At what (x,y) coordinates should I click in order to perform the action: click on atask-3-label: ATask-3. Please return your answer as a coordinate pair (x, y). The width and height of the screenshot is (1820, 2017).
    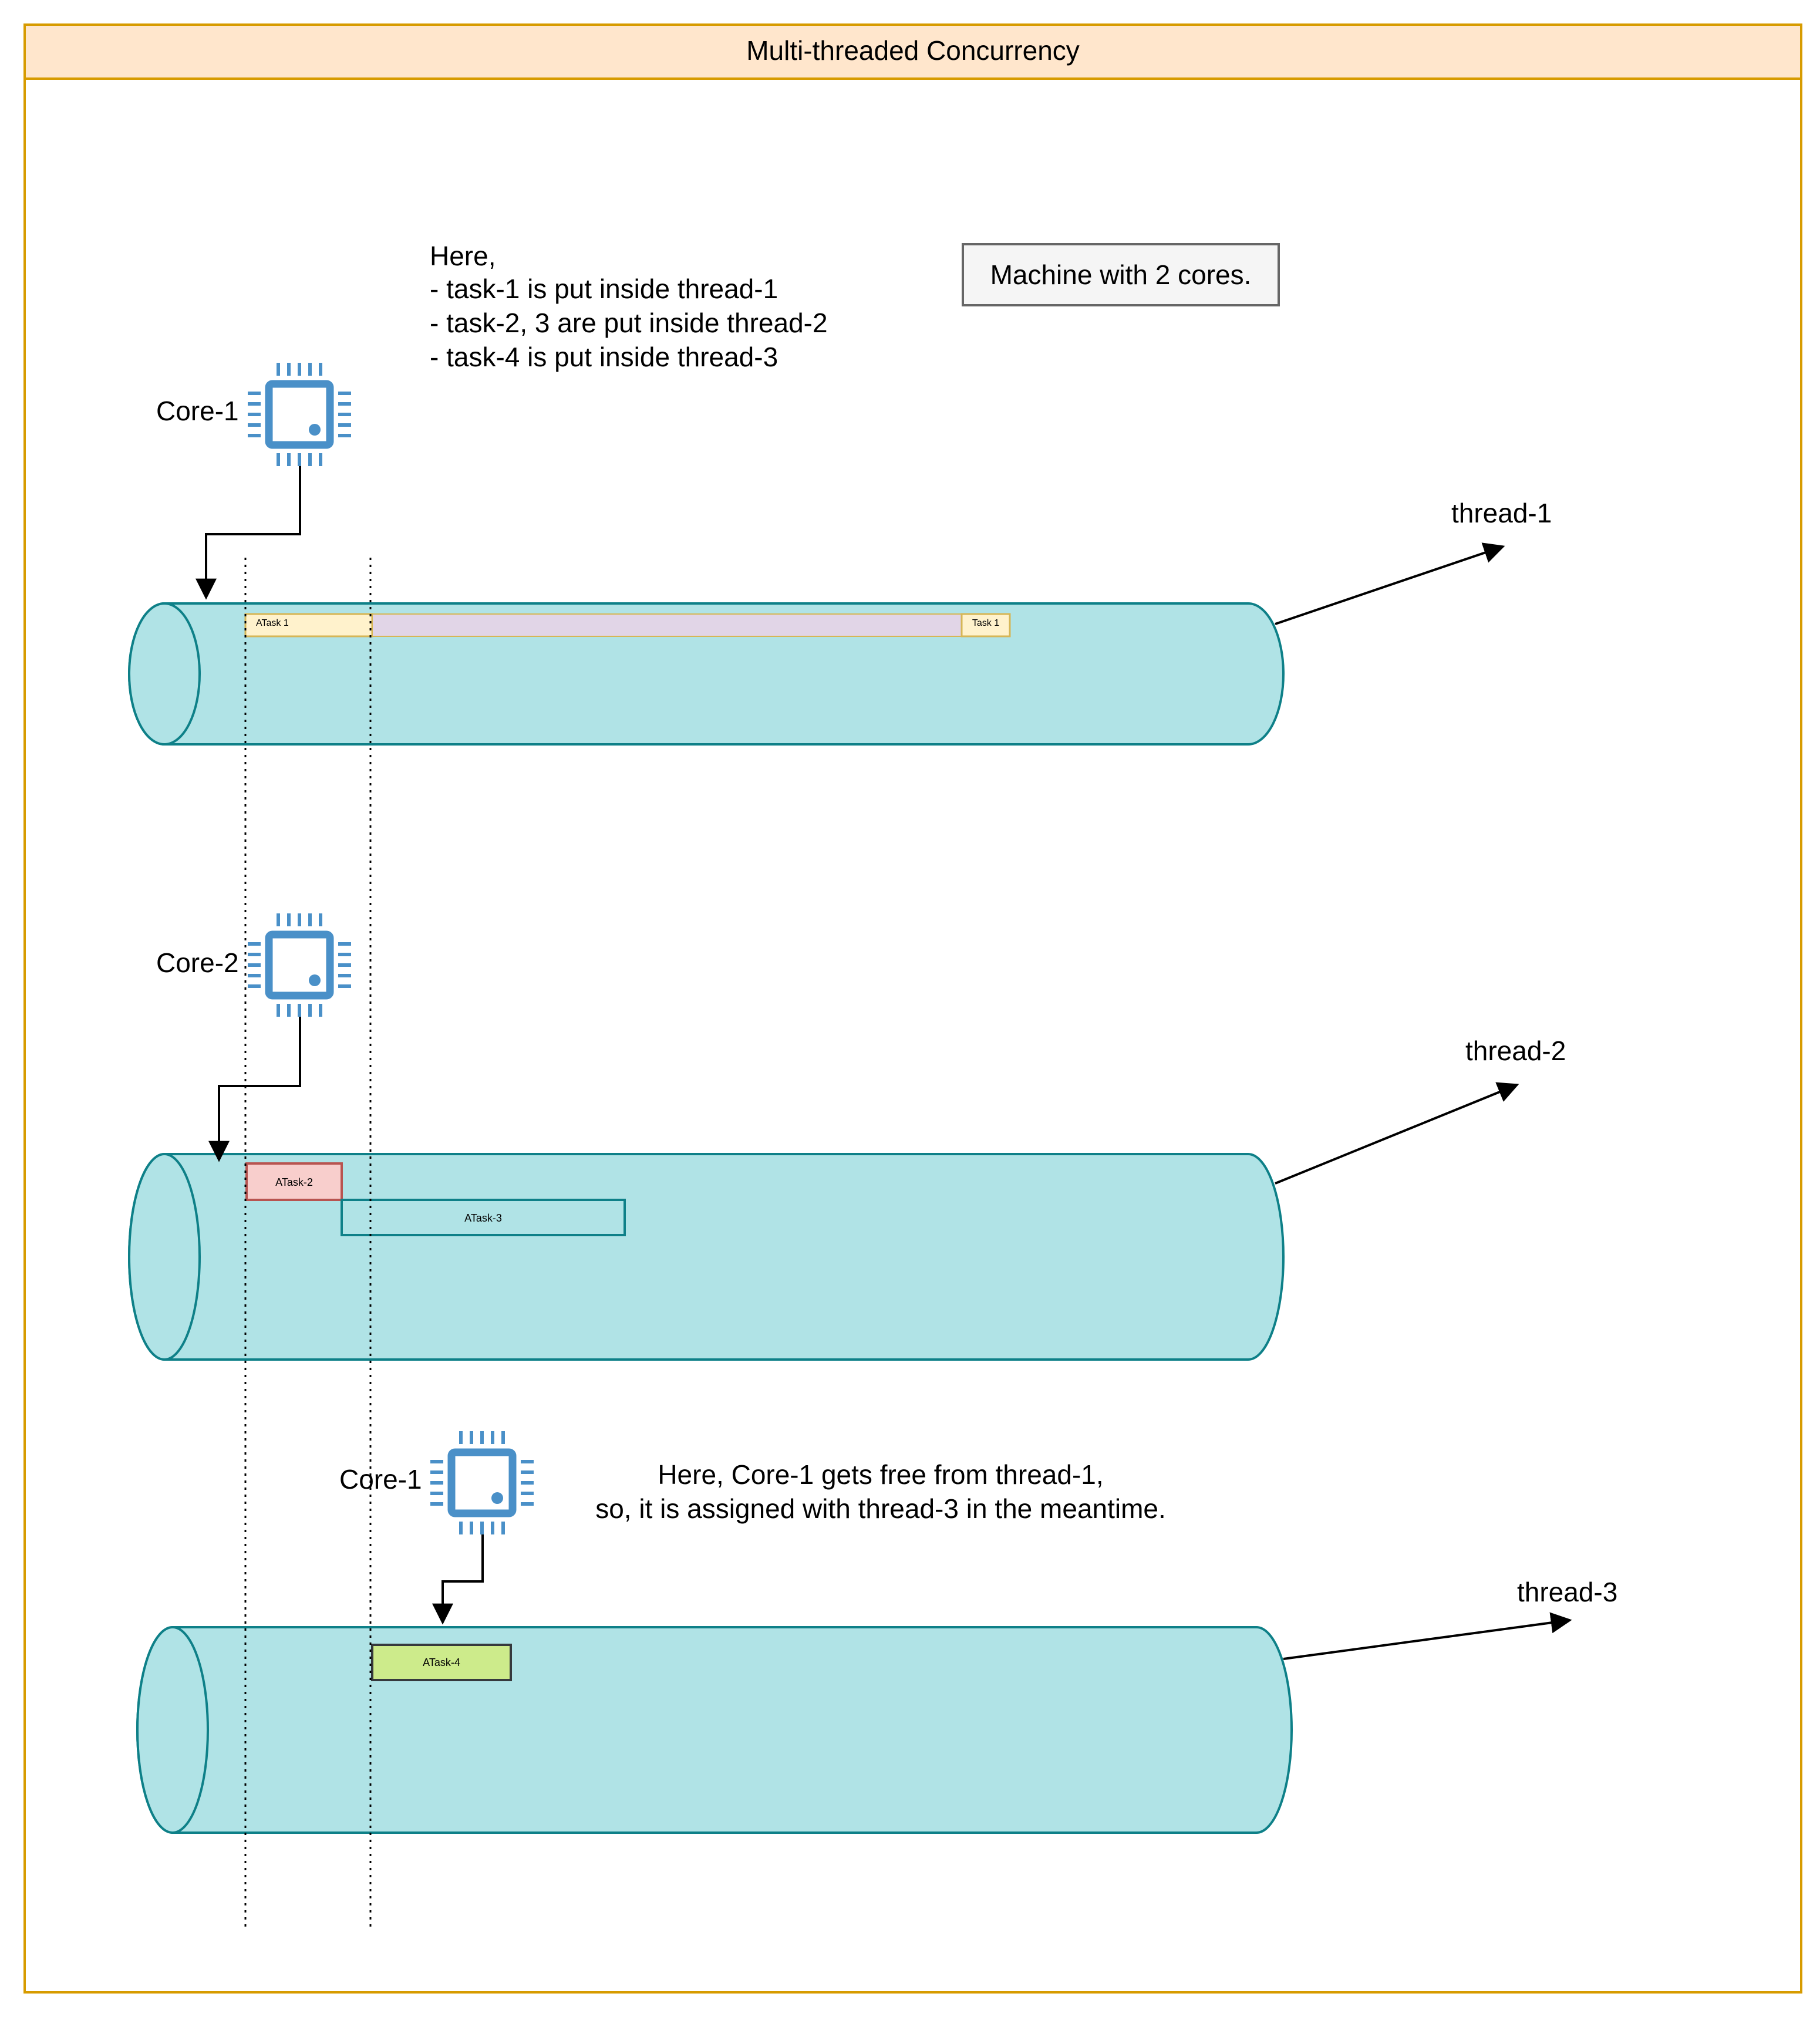
    Looking at the image, I should click on (483, 1218).